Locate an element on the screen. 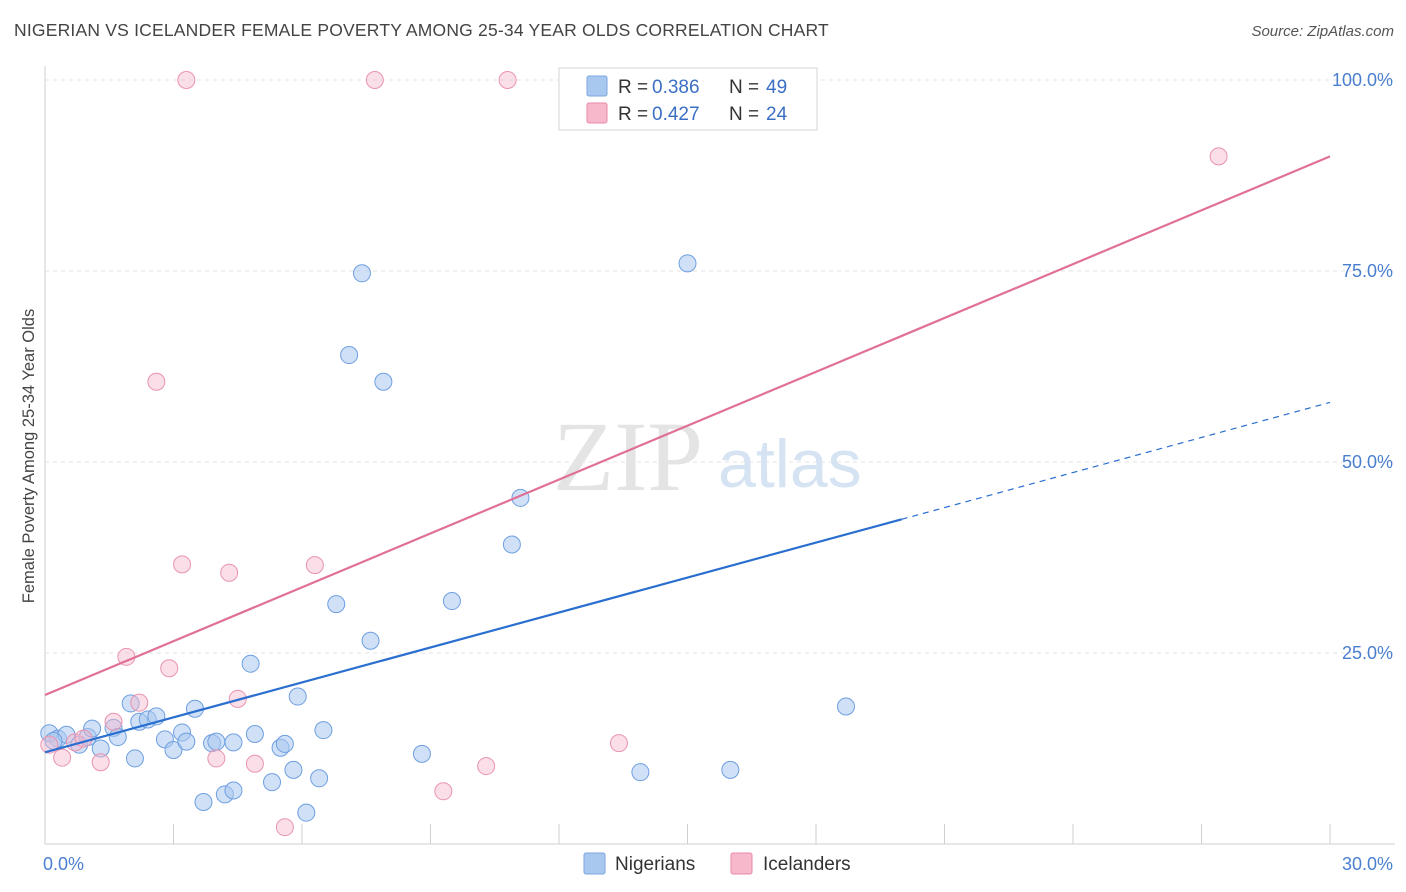 This screenshot has height=892, width=1406. y-tick-label: 100.0% is located at coordinates (1362, 80).